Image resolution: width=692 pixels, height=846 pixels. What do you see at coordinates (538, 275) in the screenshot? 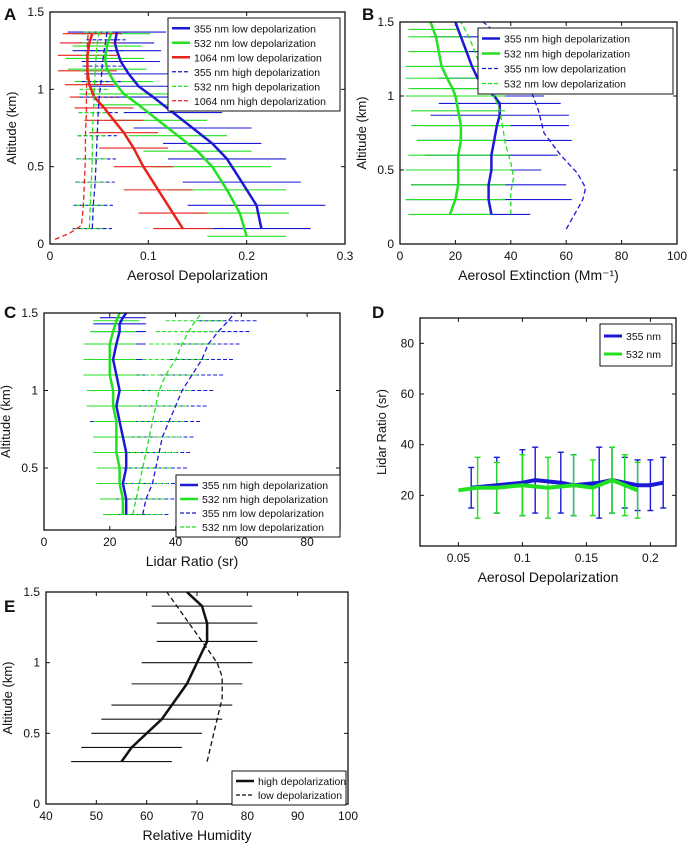
I see `x-axis-label: Aerosol Extinction (Mm⁻¹)` at bounding box center [538, 275].